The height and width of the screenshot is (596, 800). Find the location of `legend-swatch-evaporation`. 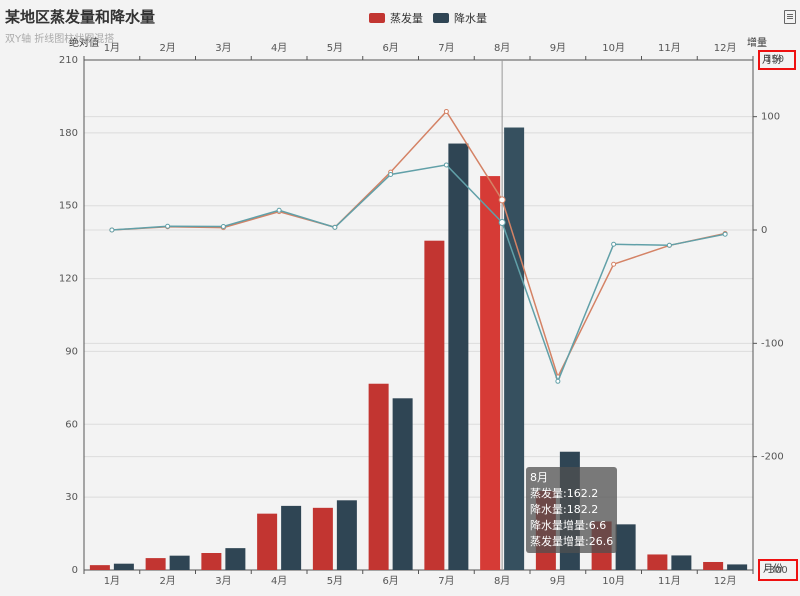

legend-swatch-evaporation is located at coordinates (377, 18).